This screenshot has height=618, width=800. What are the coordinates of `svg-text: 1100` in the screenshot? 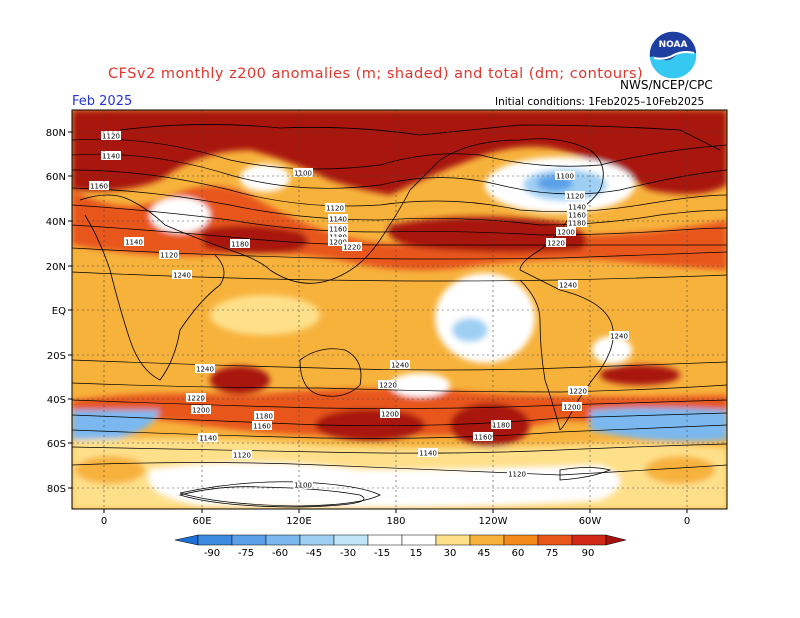 It's located at (303, 486).